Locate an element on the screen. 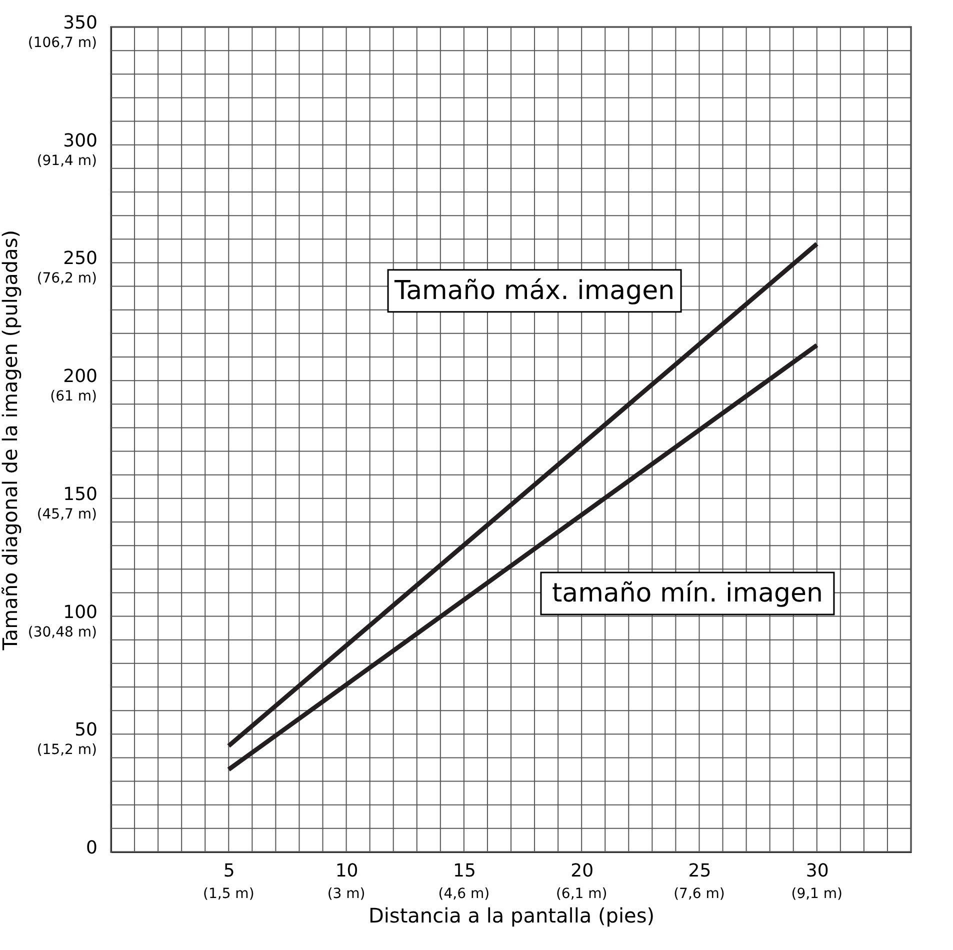 Image resolution: width=953 pixels, height=950 pixels. text: (91,4 m) is located at coordinates (66, 160).